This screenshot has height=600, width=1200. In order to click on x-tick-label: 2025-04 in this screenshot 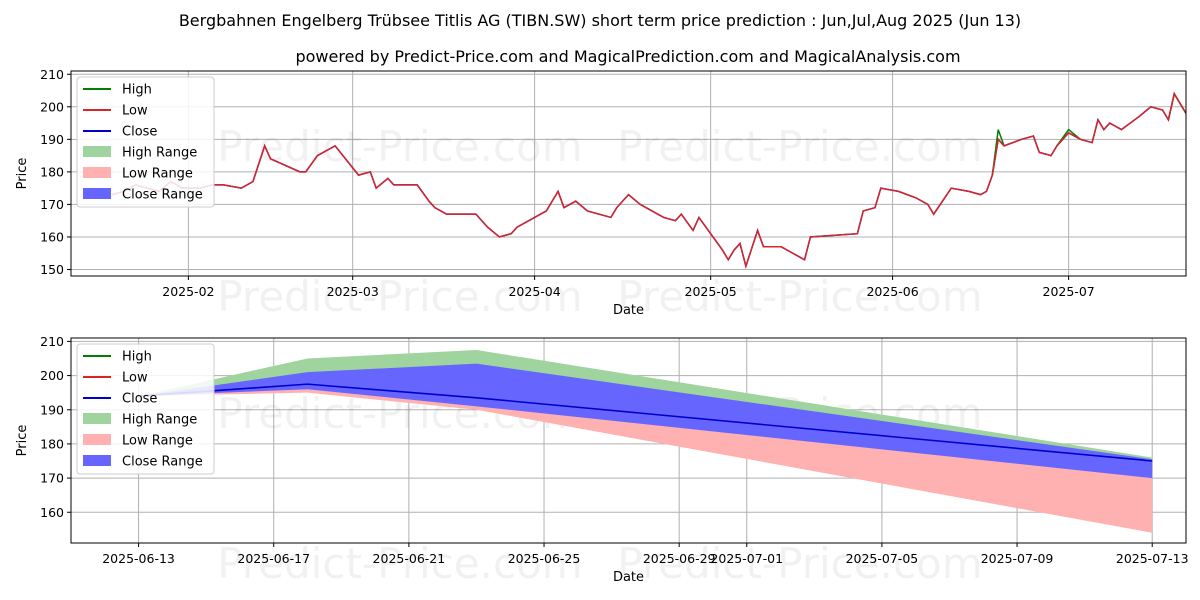, I will do `click(534, 291)`.